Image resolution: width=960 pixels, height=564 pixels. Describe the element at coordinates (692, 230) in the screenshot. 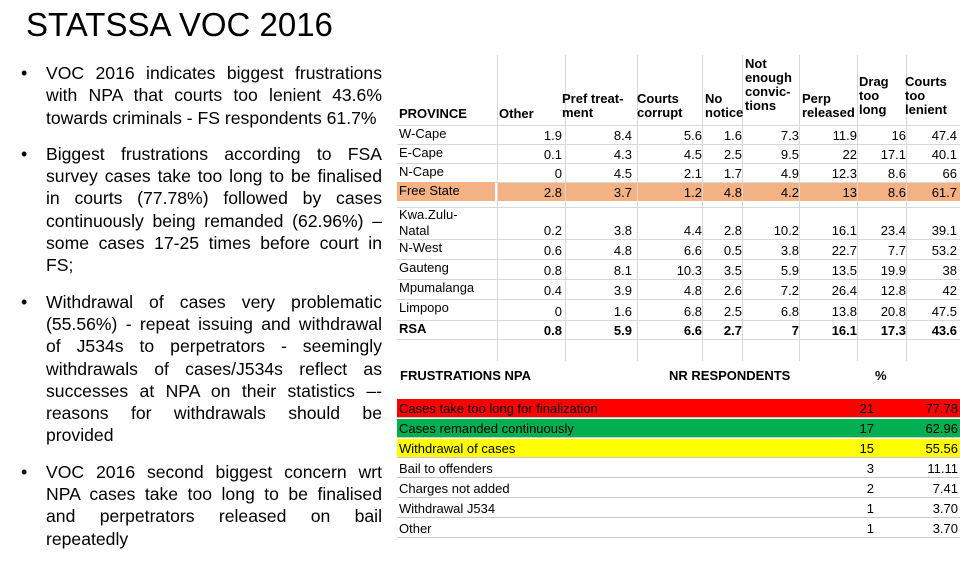

I see `table-cell: 4.4` at that location.